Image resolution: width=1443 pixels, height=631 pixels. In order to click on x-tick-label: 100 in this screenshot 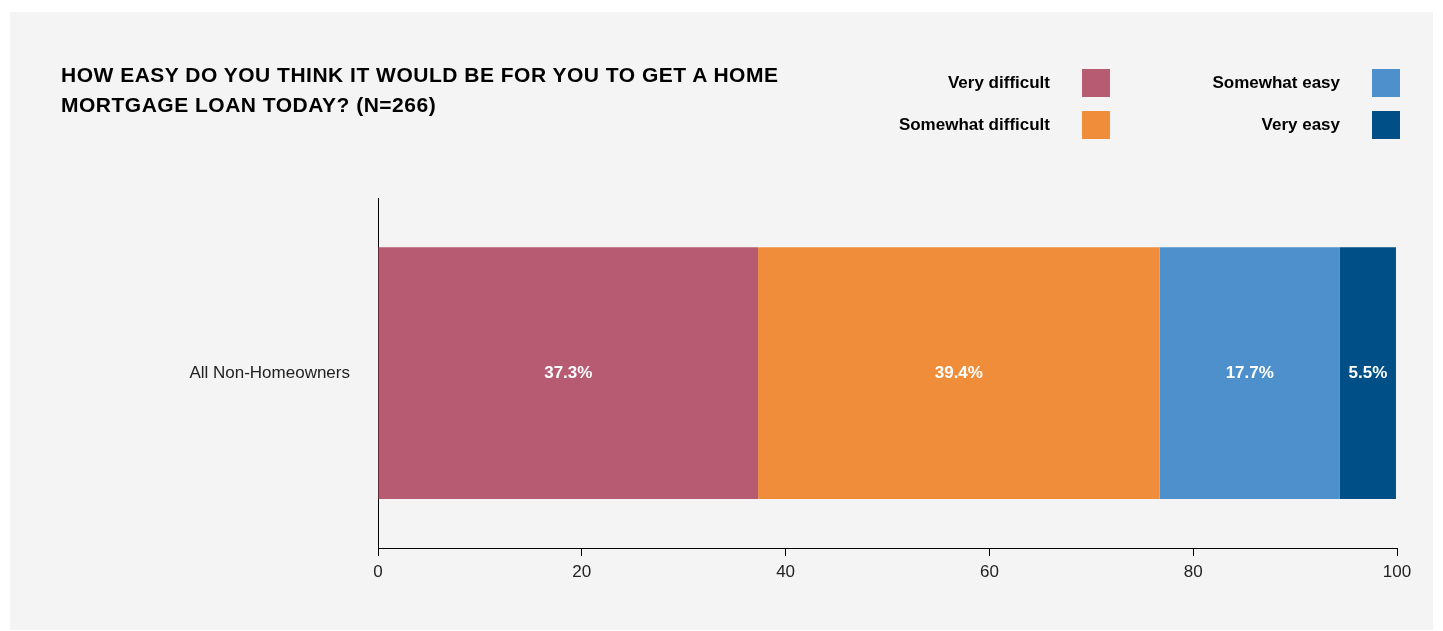, I will do `click(1397, 571)`.